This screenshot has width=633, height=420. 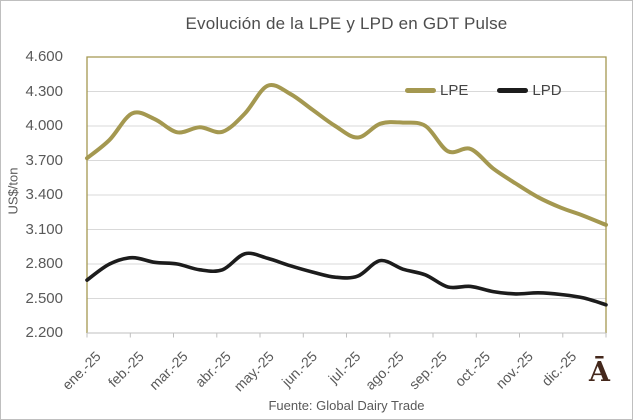 I want to click on legend-label-lpe: LPE, so click(x=454, y=90).